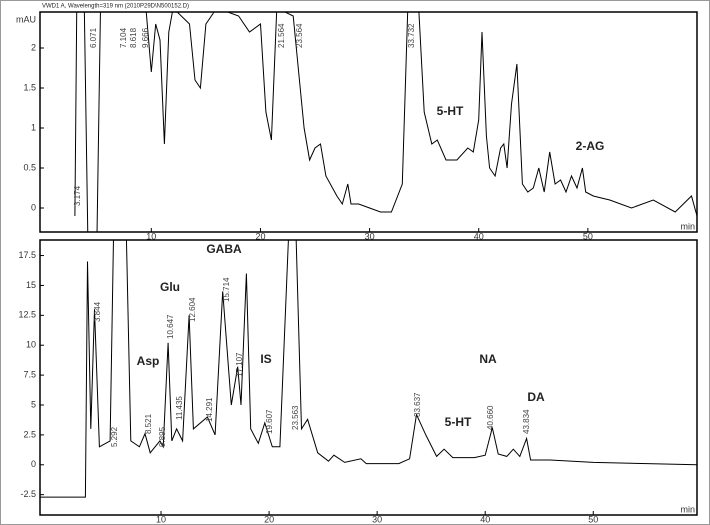 The width and height of the screenshot is (710, 525). I want to click on peak-time-label: 15.714, so click(226, 289).